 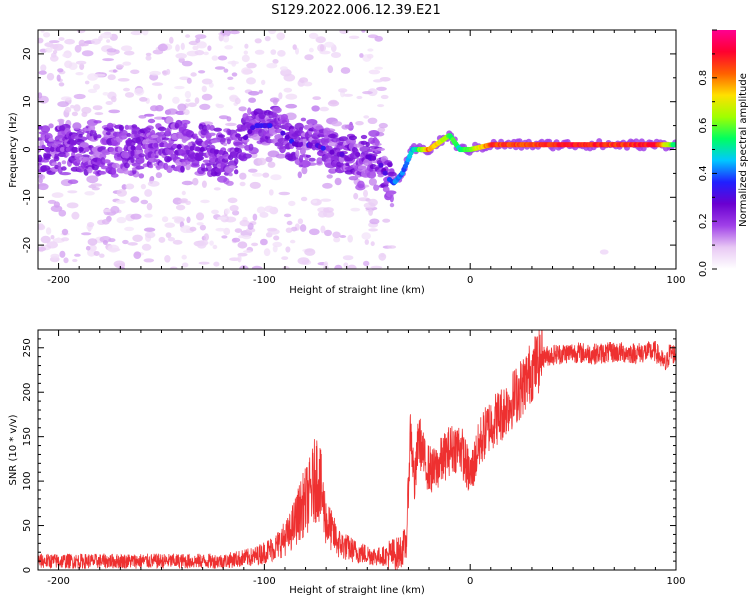 What do you see at coordinates (675, 581) in the screenshot?
I see `x-tick-label: 100` at bounding box center [675, 581].